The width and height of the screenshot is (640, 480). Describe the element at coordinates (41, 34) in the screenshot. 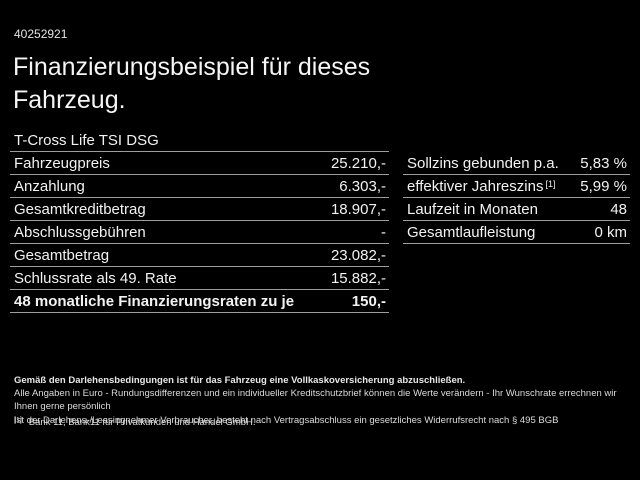

I see `offer-number: 40252921` at that location.